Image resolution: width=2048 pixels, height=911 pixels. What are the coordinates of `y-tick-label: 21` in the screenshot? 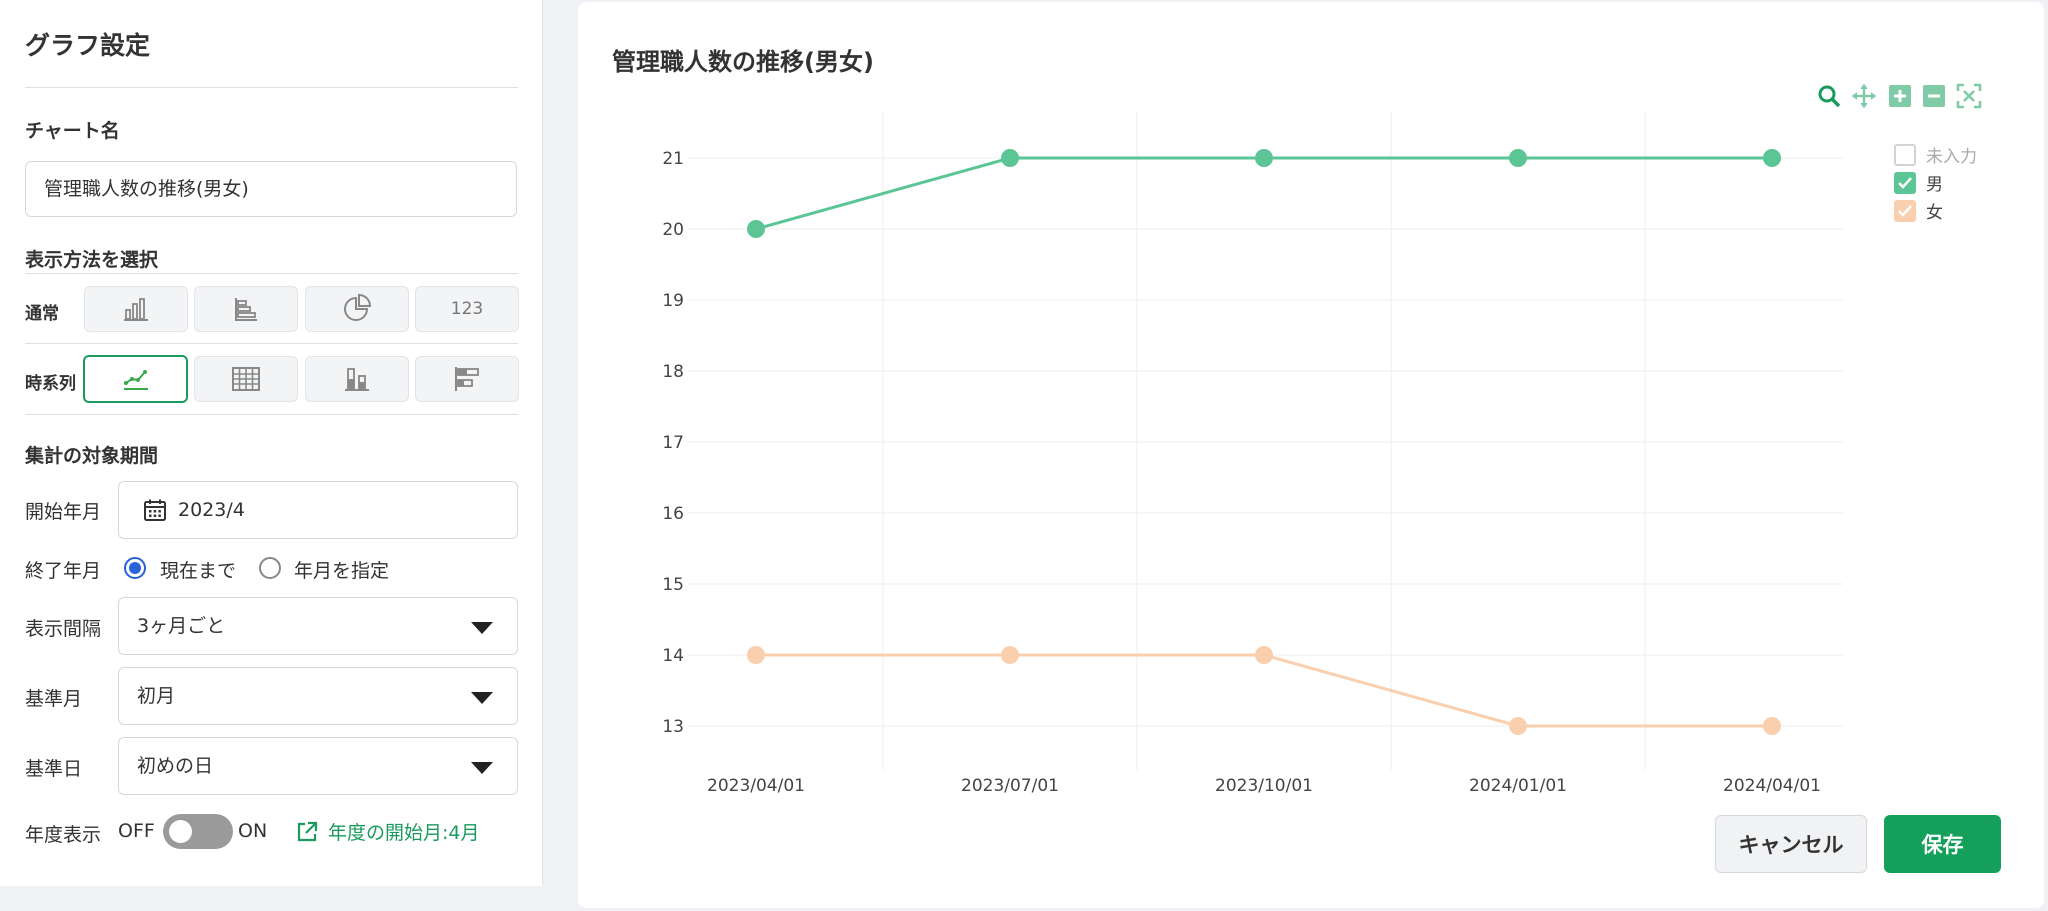 It's located at (673, 159).